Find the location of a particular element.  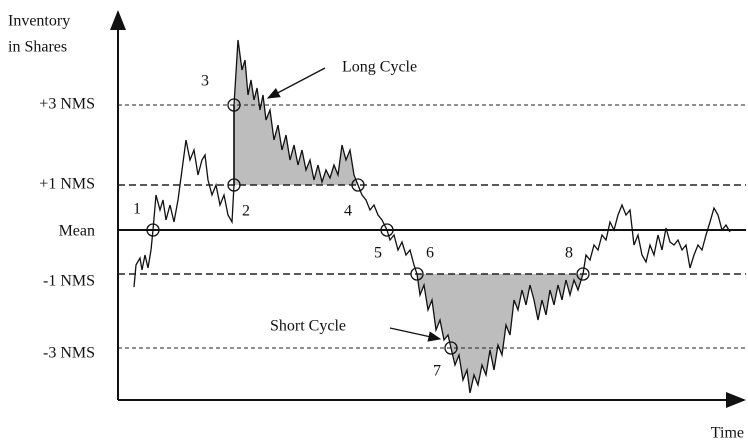

point-label: 8 is located at coordinates (569, 253).